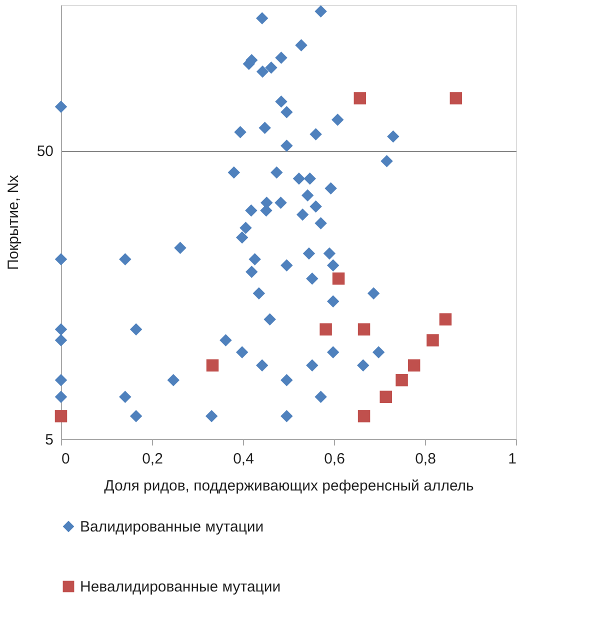 This screenshot has height=626, width=593. What do you see at coordinates (152, 459) in the screenshot?
I see `x-tick-label: 0,2` at bounding box center [152, 459].